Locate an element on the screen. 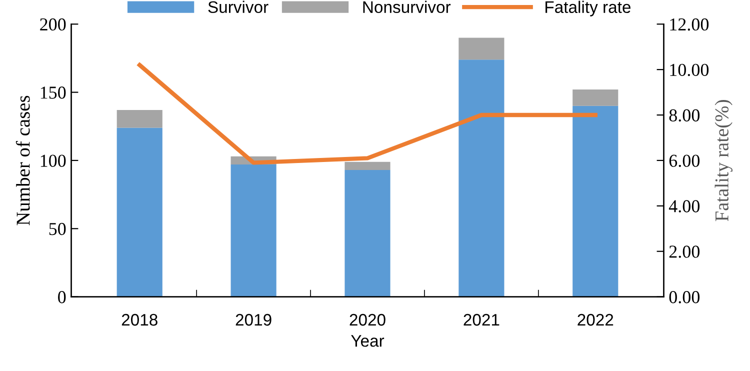 Image resolution: width=750 pixels, height=371 pixels. x-tick-label: 2022 is located at coordinates (596, 320).